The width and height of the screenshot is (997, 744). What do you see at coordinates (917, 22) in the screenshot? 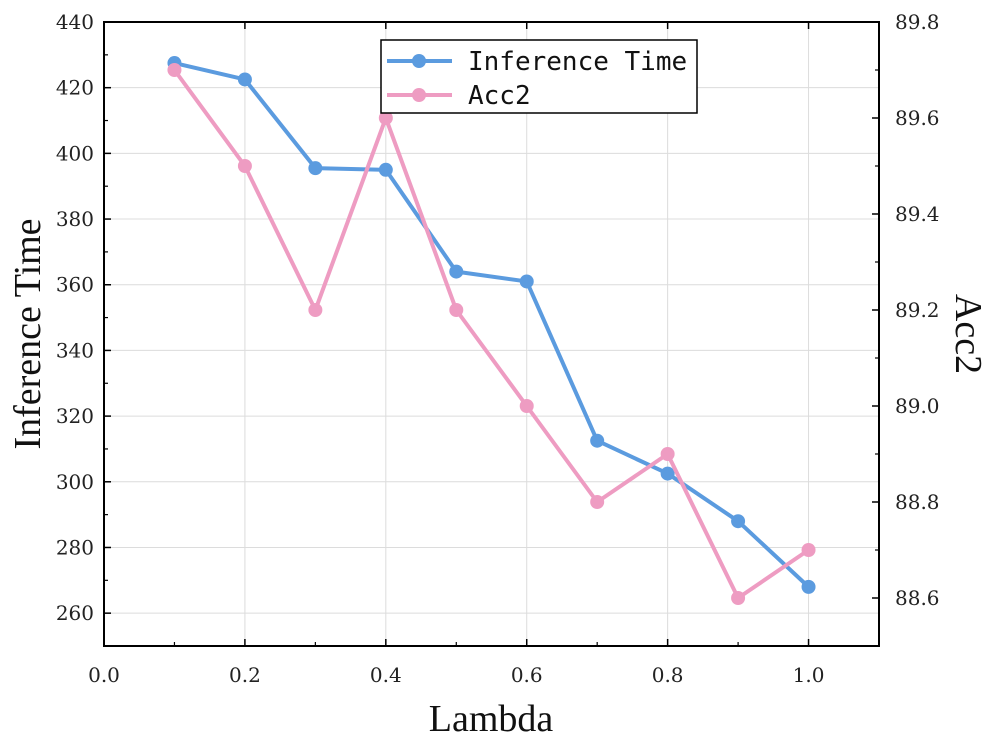
I see `y-tick-label-right: 89.8` at bounding box center [917, 22].